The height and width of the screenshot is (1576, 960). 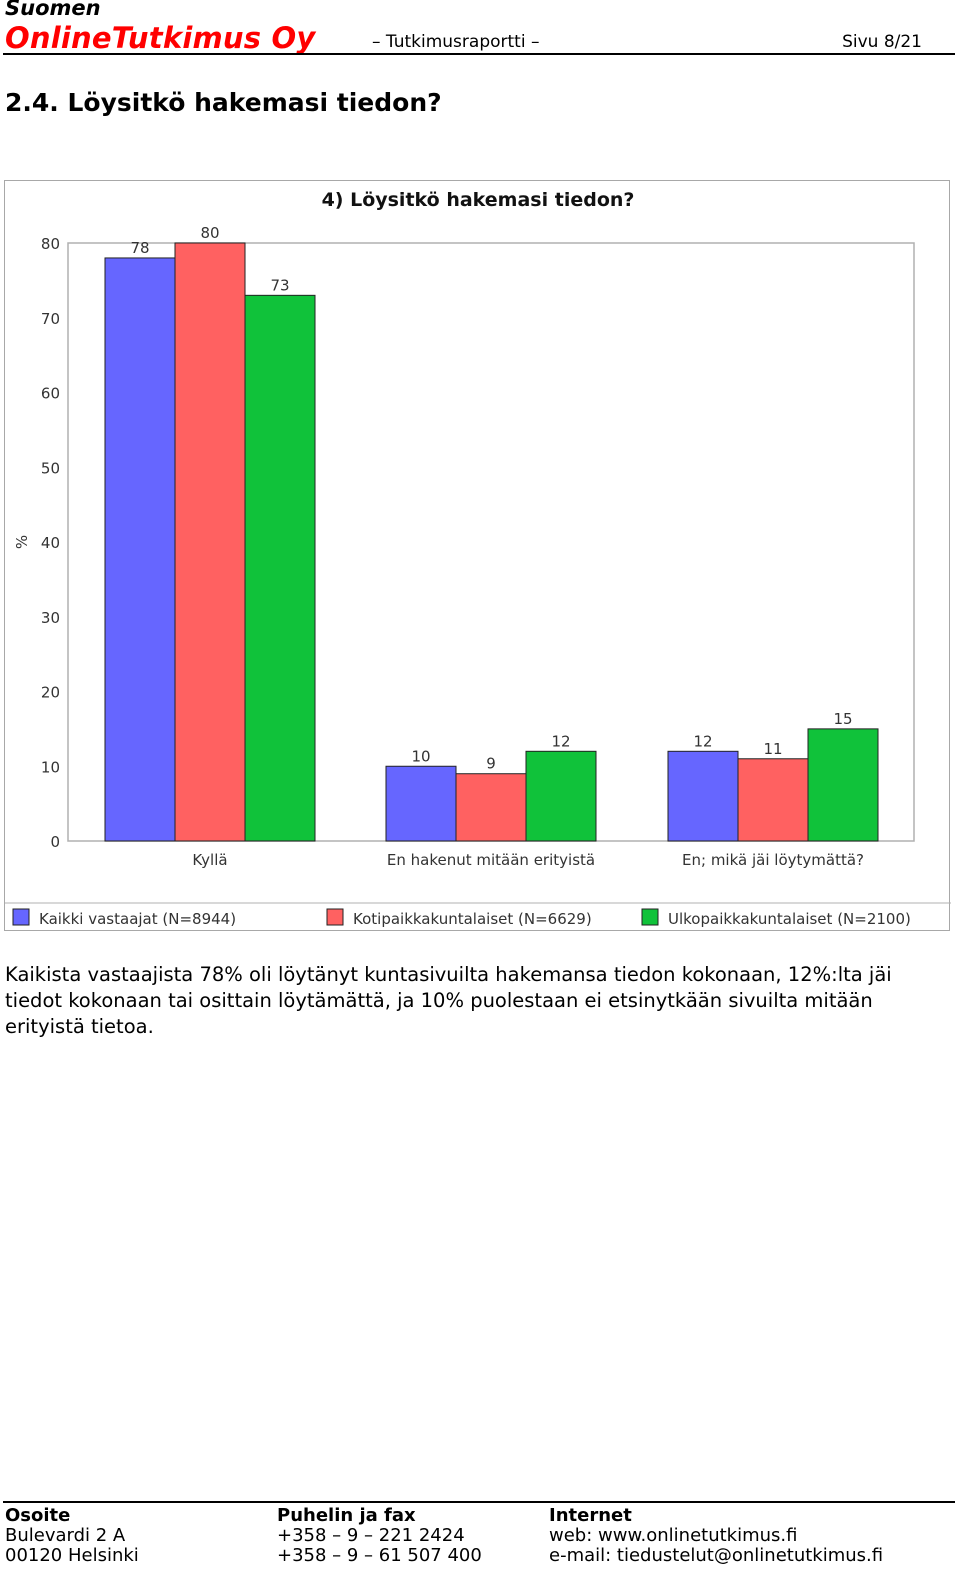 I want to click on y-tick-label: 50, so click(x=50, y=468).